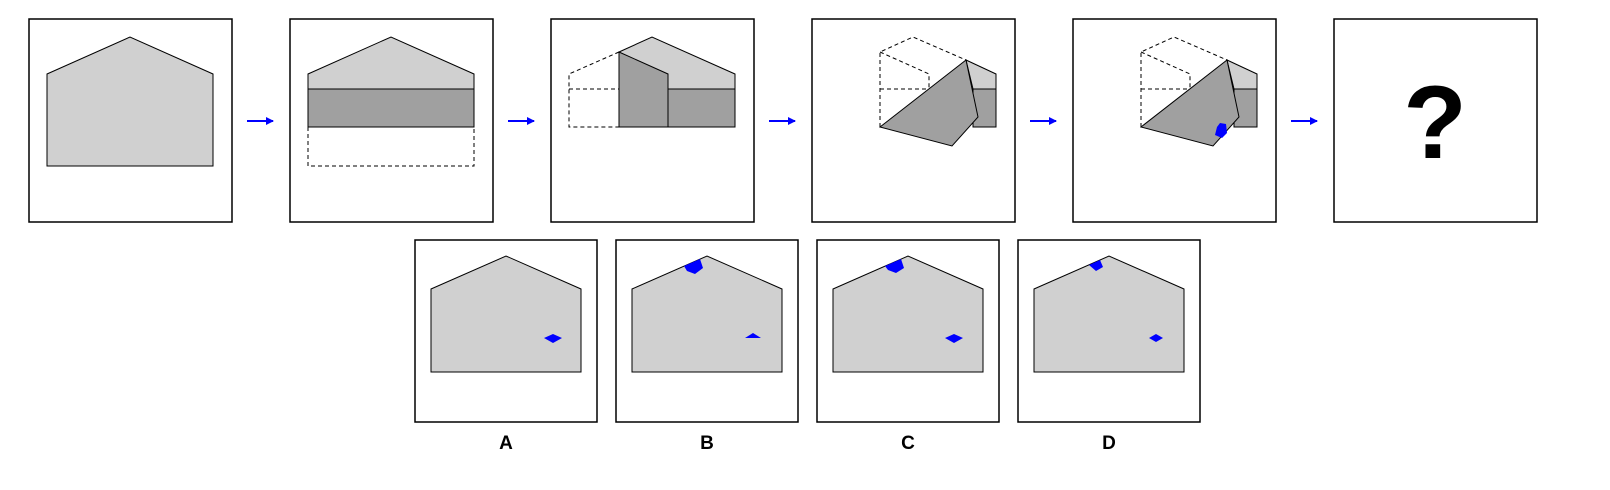 This screenshot has height=490, width=1610. I want to click on step-2-panel, so click(391, 120).